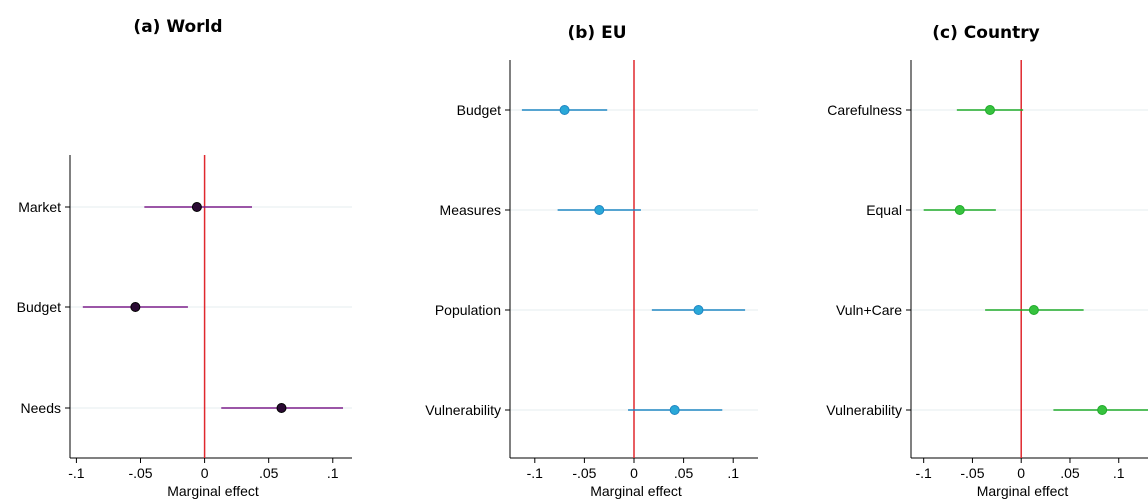 The image size is (1148, 499). What do you see at coordinates (41, 408) in the screenshot?
I see `category-label: Needs` at bounding box center [41, 408].